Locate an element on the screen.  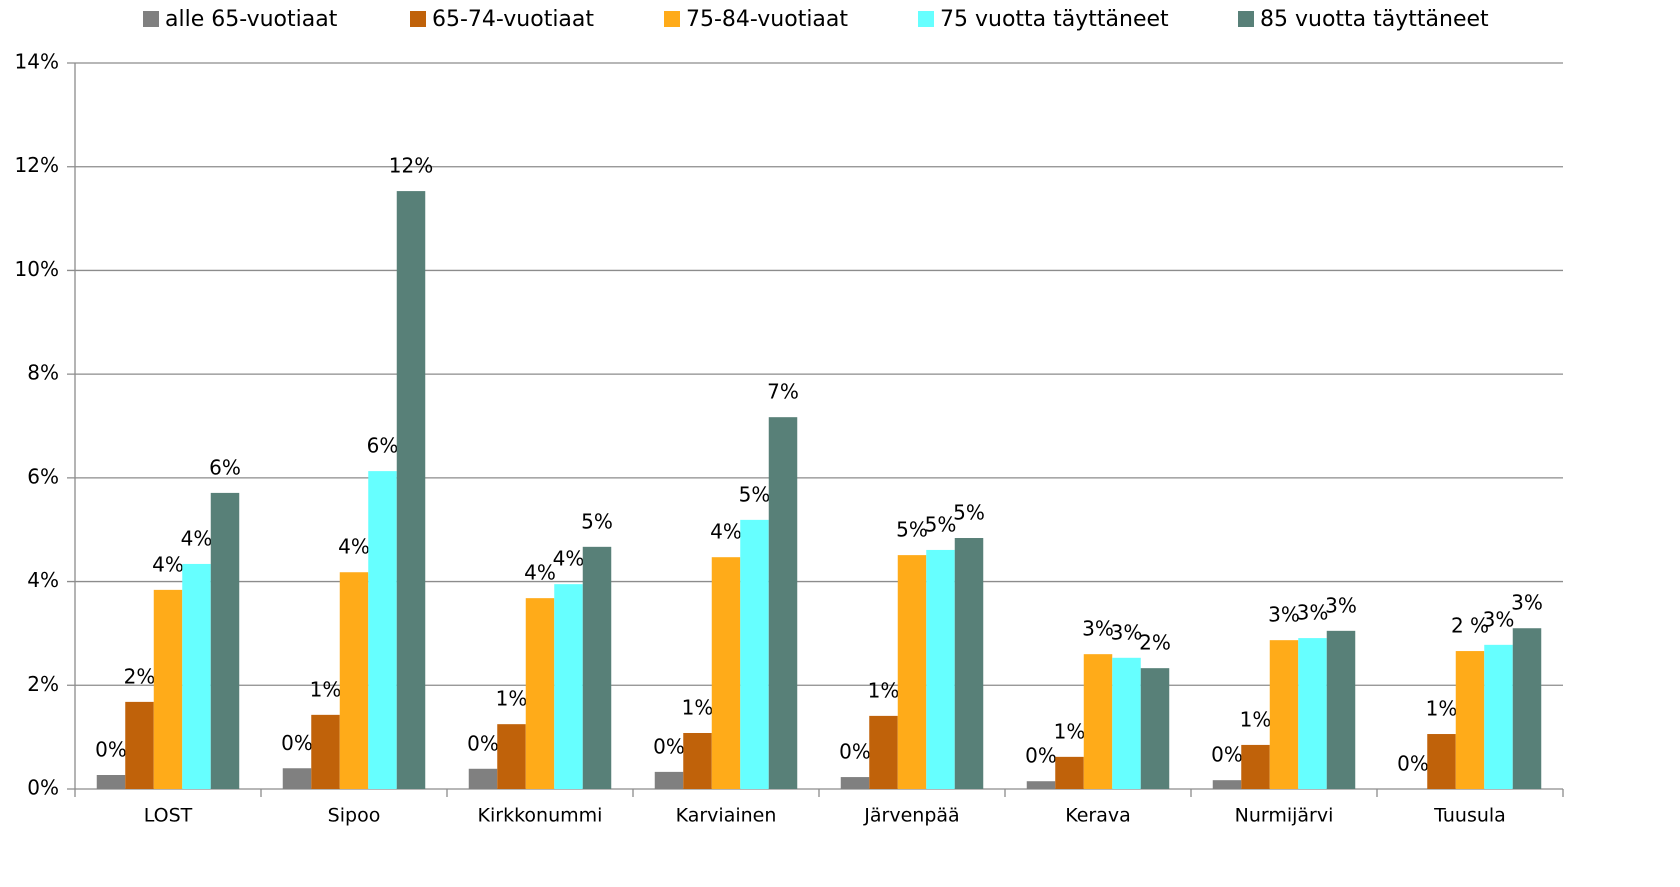
x-tick-label: LOST is located at coordinates (168, 816).